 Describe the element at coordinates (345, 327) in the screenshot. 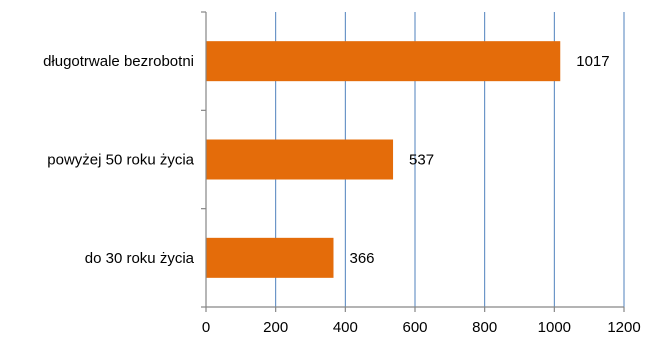

I see `x-tick-label-400: 400` at that location.